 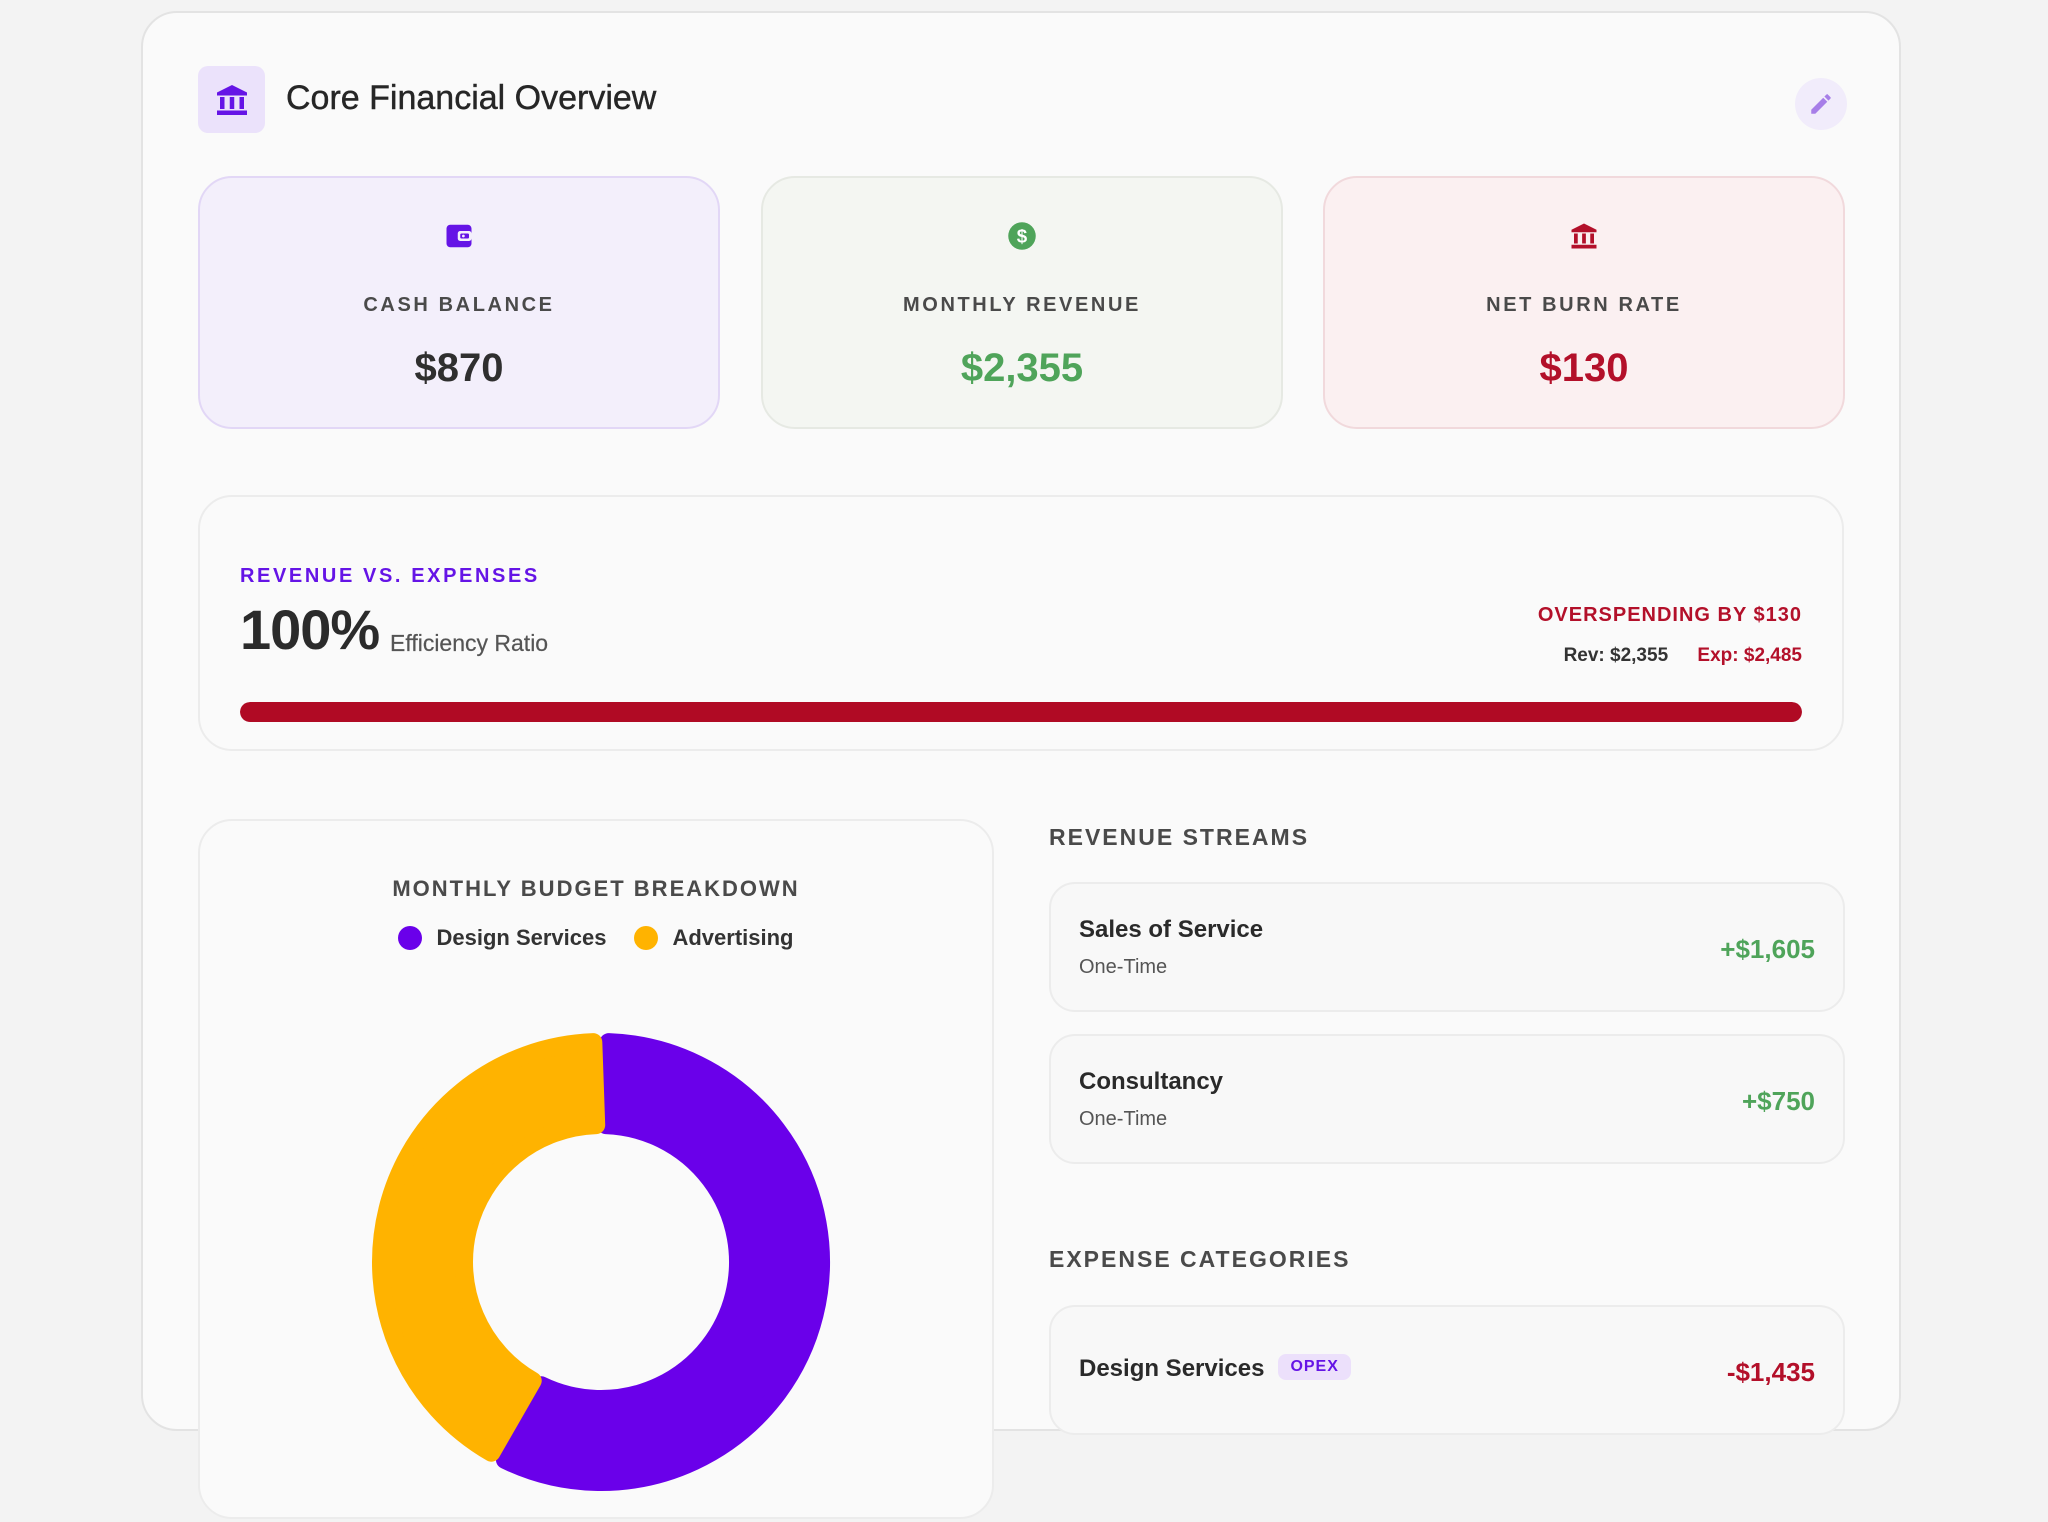 What do you see at coordinates (1767, 949) in the screenshot?
I see `stream-amount: +$1,605` at bounding box center [1767, 949].